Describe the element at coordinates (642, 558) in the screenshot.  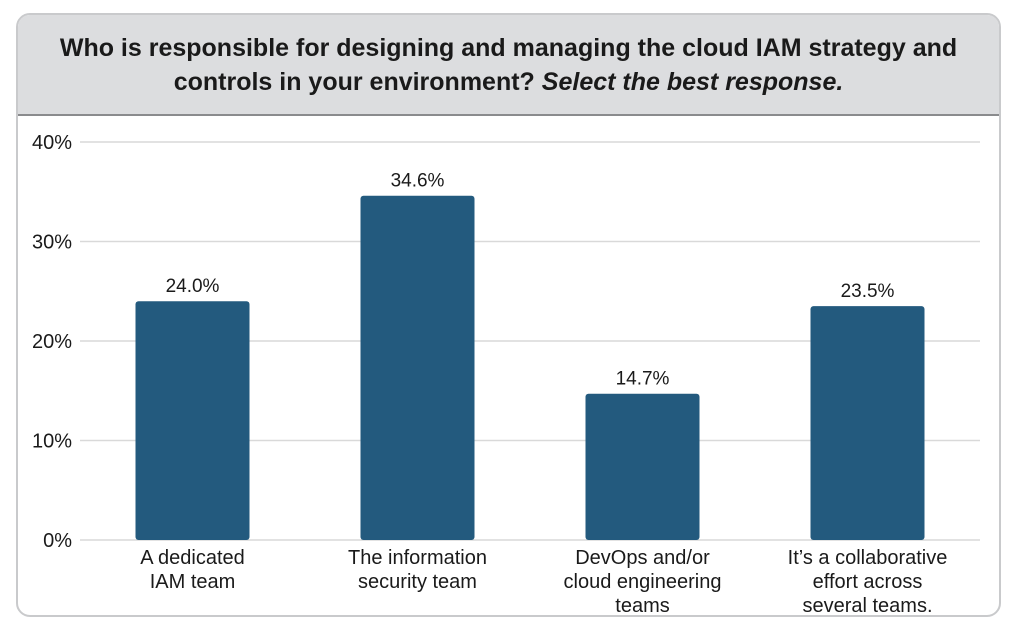
I see `category-label: DevOps and/or` at that location.